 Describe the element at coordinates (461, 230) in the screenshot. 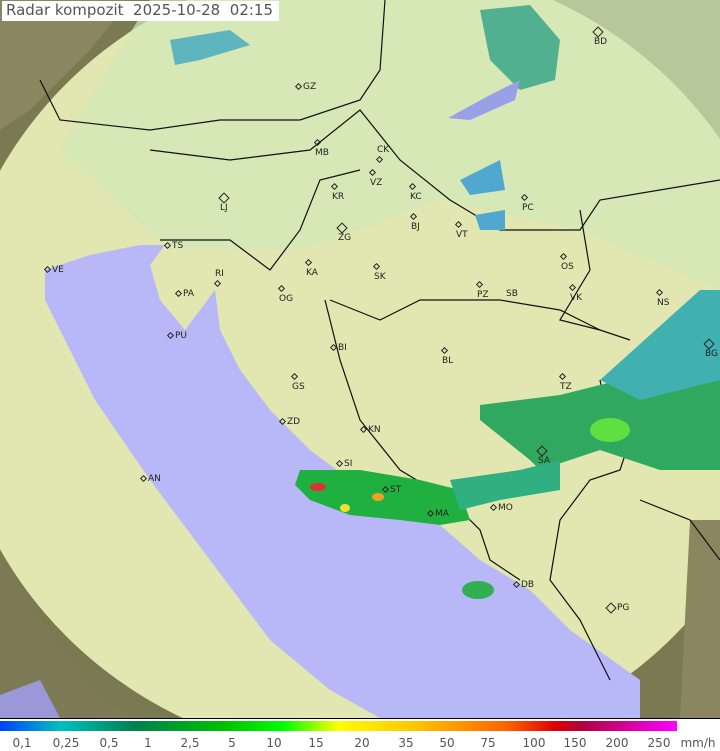

I see `city-marker: VT` at that location.